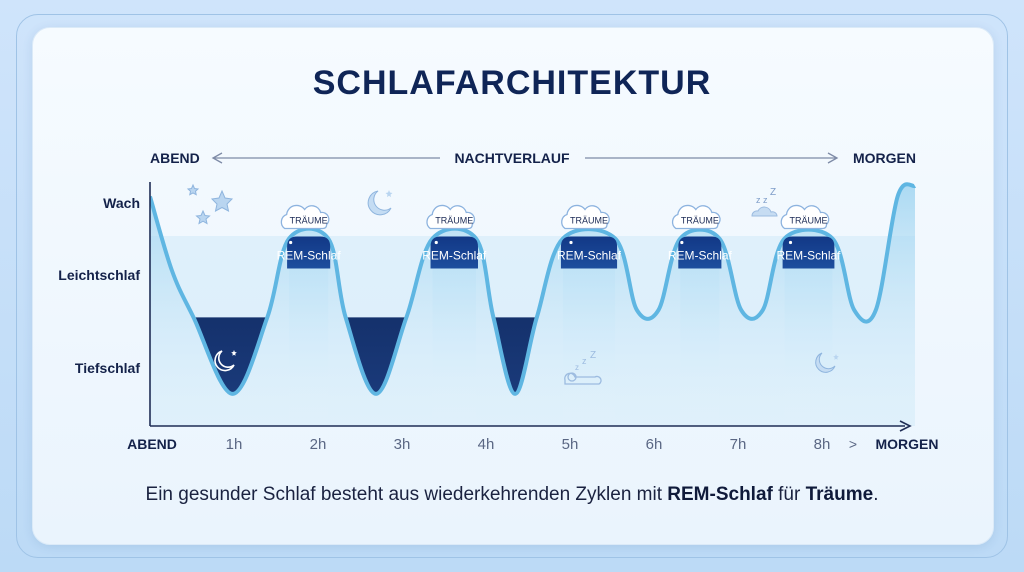 The height and width of the screenshot is (572, 1024). What do you see at coordinates (853, 444) in the screenshot?
I see `x-tick-arrow: >` at bounding box center [853, 444].